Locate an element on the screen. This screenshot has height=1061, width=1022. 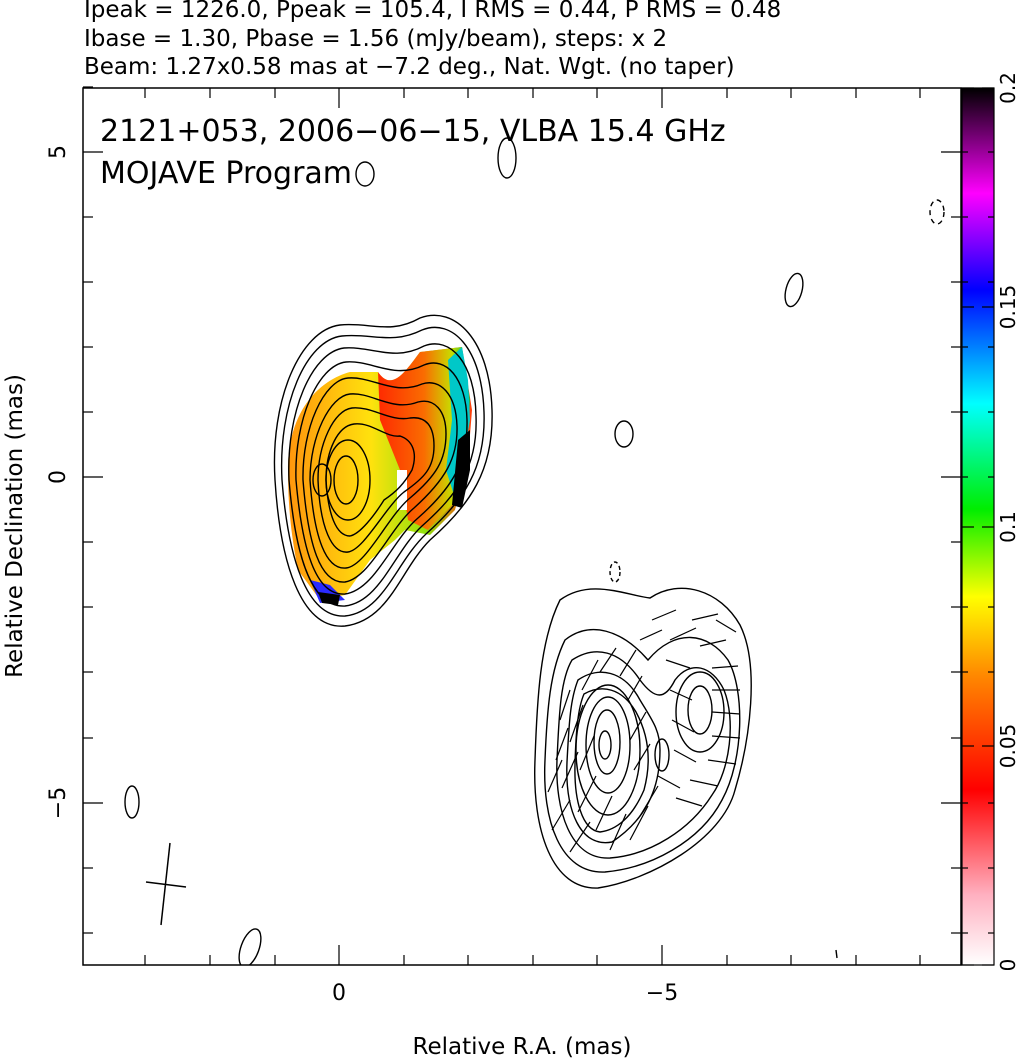
evpa-vectors is located at coordinates (644, 731).